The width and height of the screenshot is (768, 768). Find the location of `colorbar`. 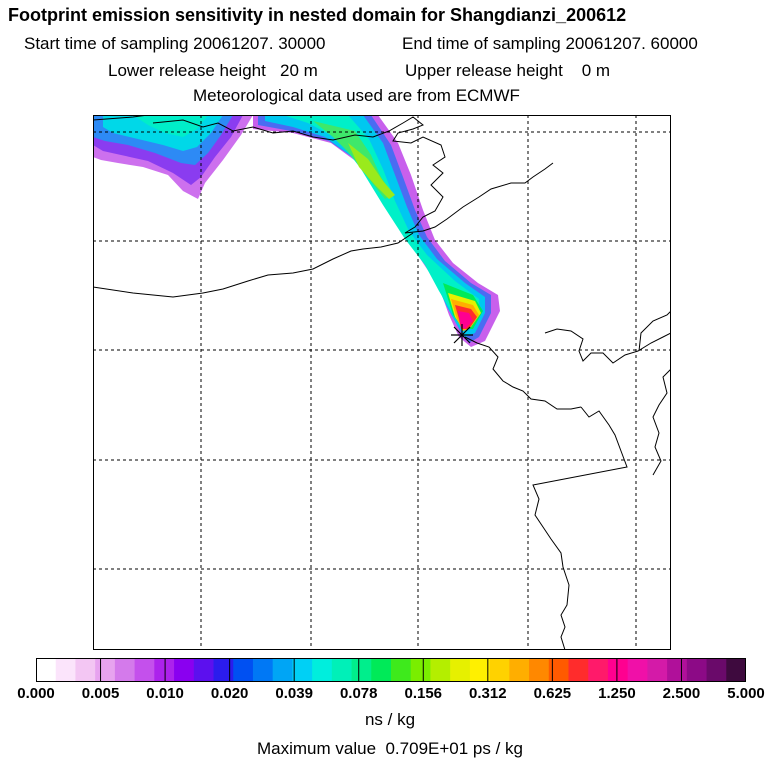

colorbar is located at coordinates (391, 670).